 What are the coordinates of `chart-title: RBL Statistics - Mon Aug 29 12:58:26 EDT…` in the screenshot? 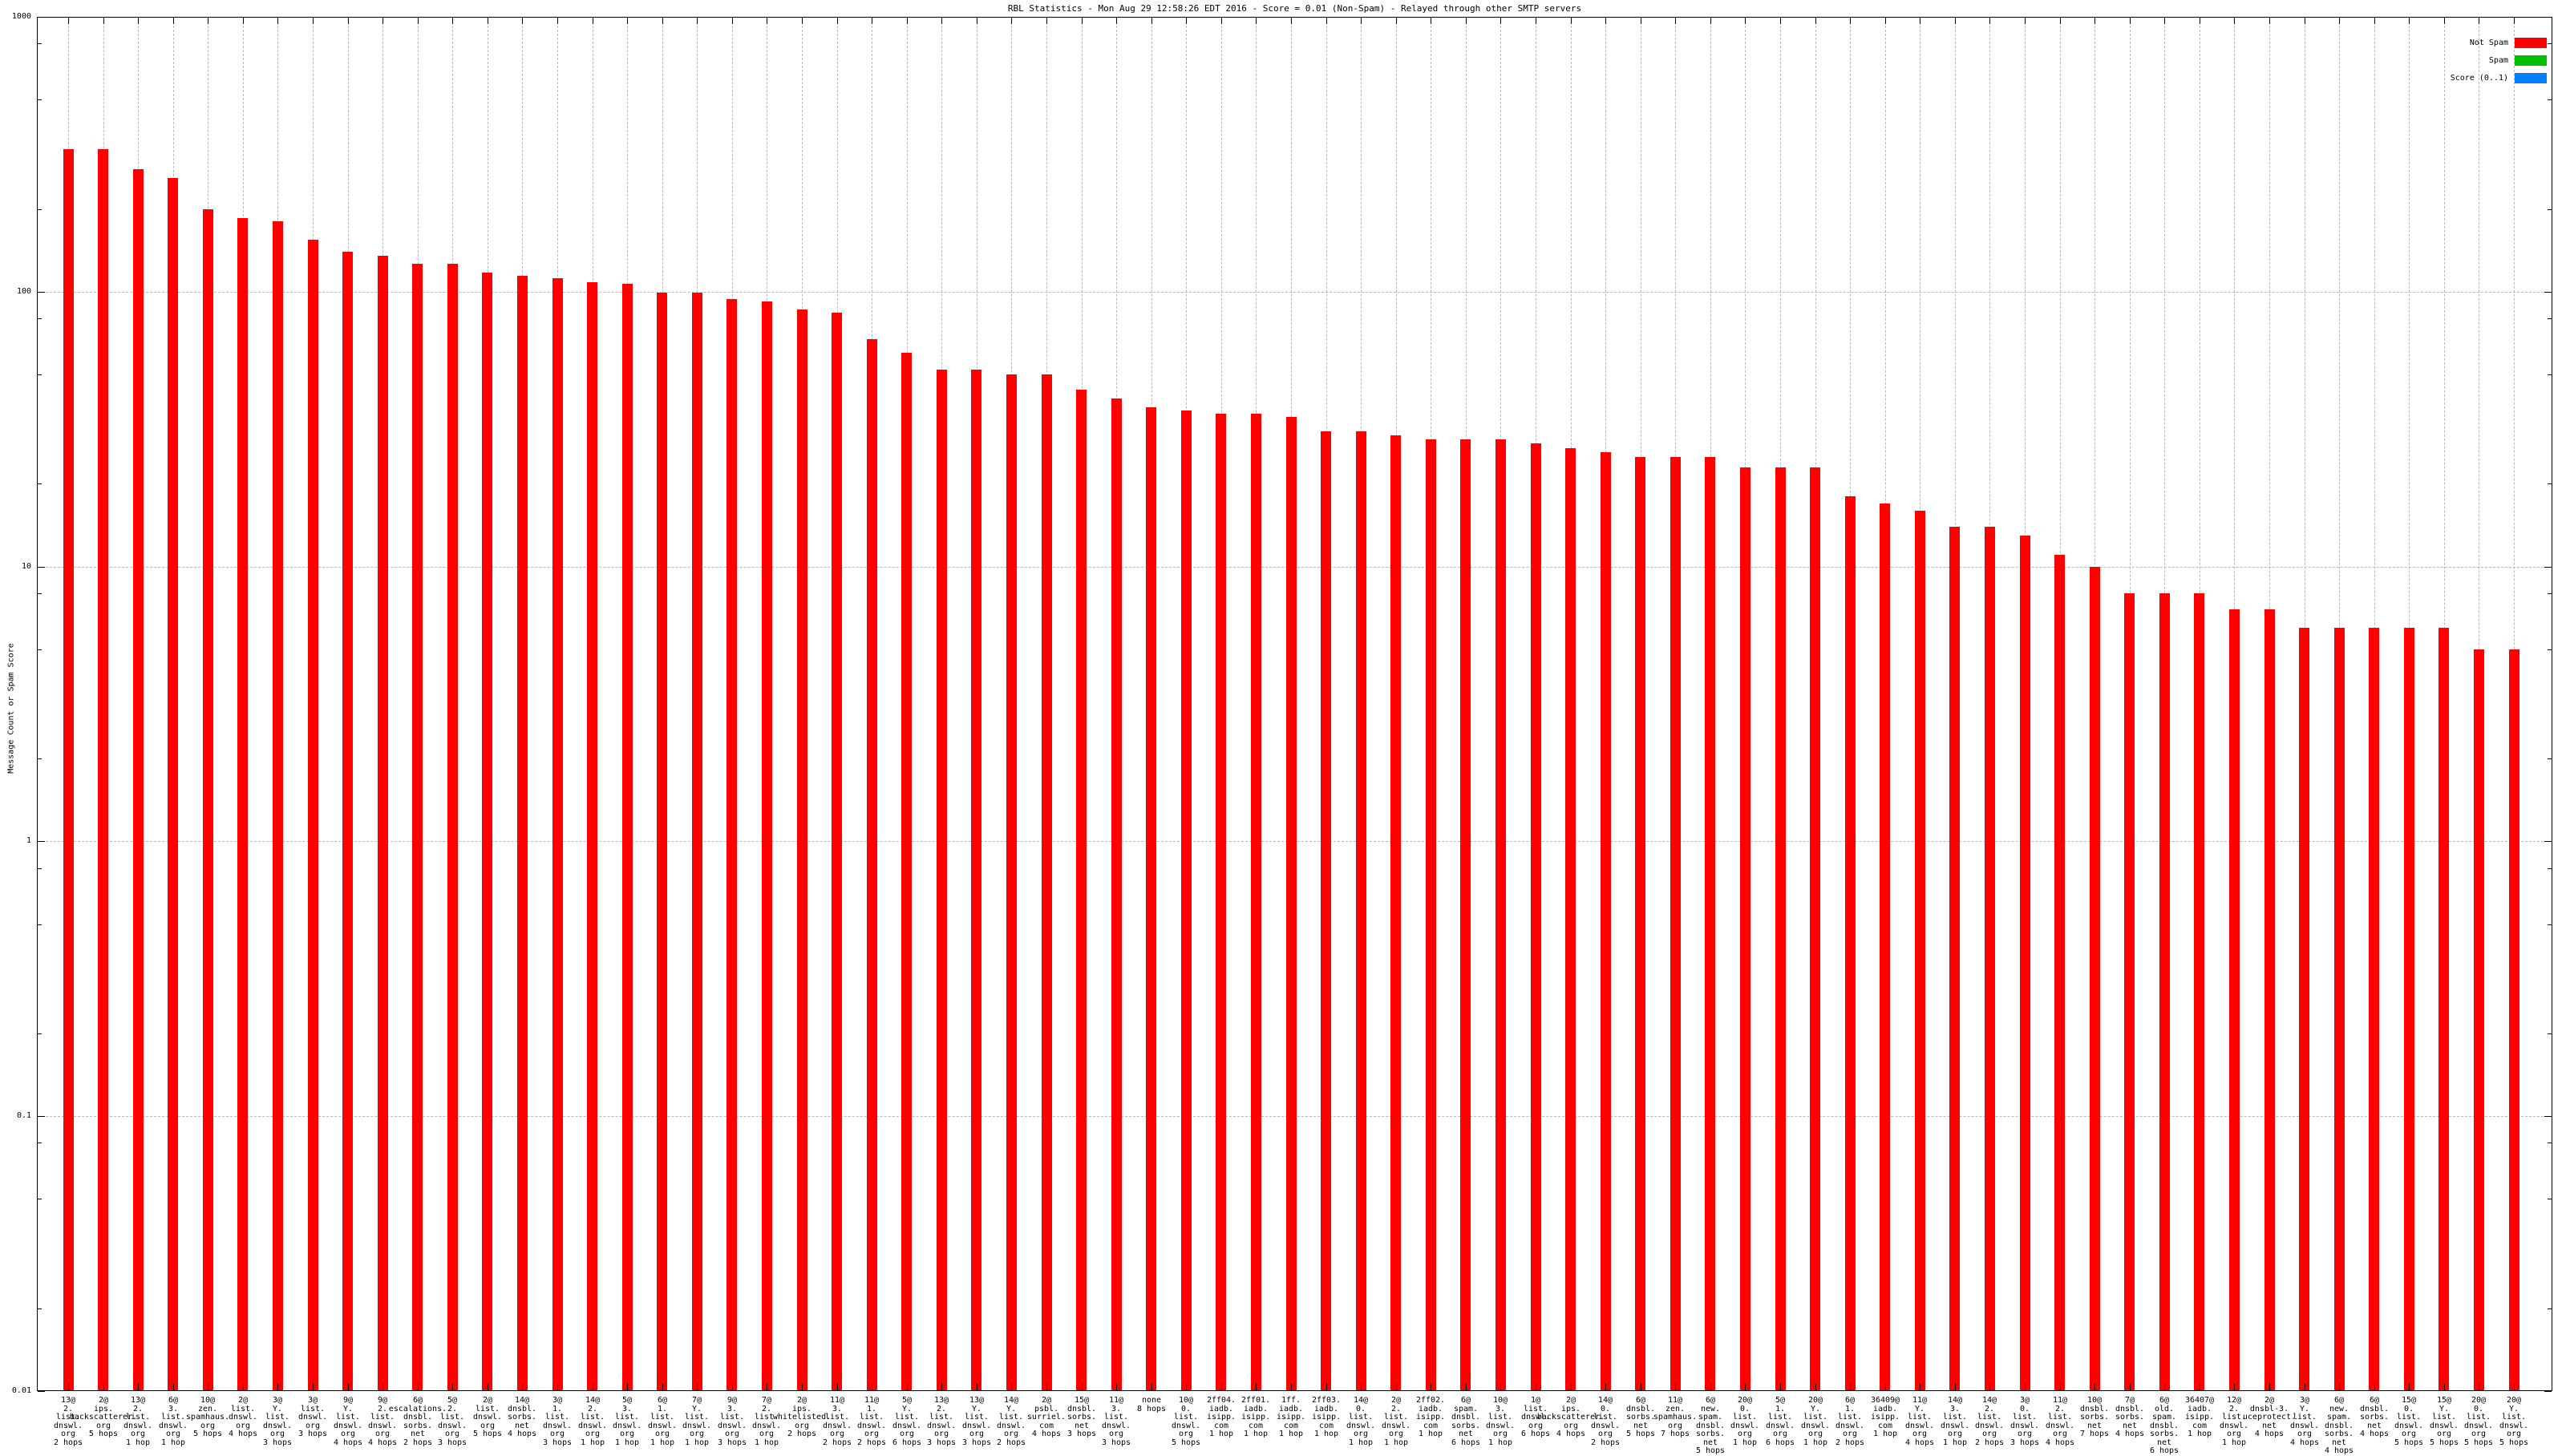 It's located at (1294, 8).